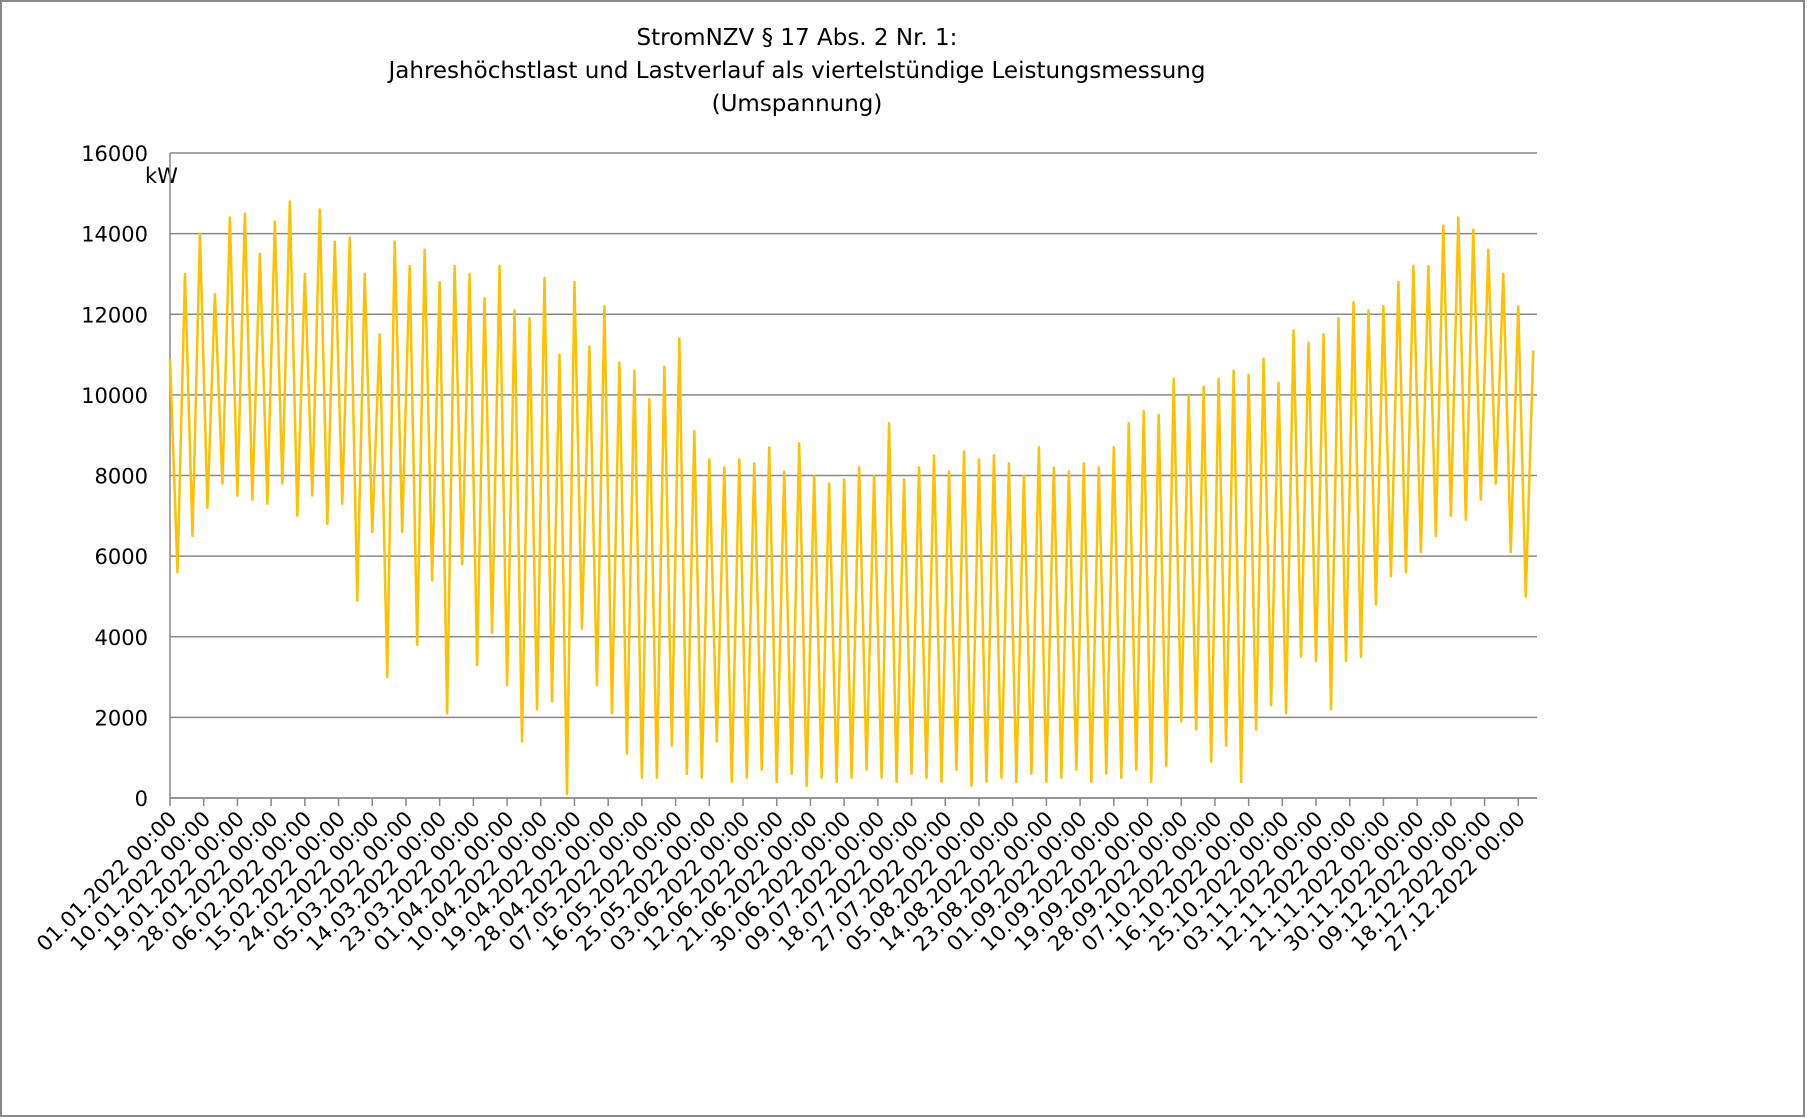 This screenshot has width=1807, height=1119. What do you see at coordinates (797, 38) in the screenshot?
I see `chart-title: StromNZV § 17 Abs. 2 Nr. 1:` at bounding box center [797, 38].